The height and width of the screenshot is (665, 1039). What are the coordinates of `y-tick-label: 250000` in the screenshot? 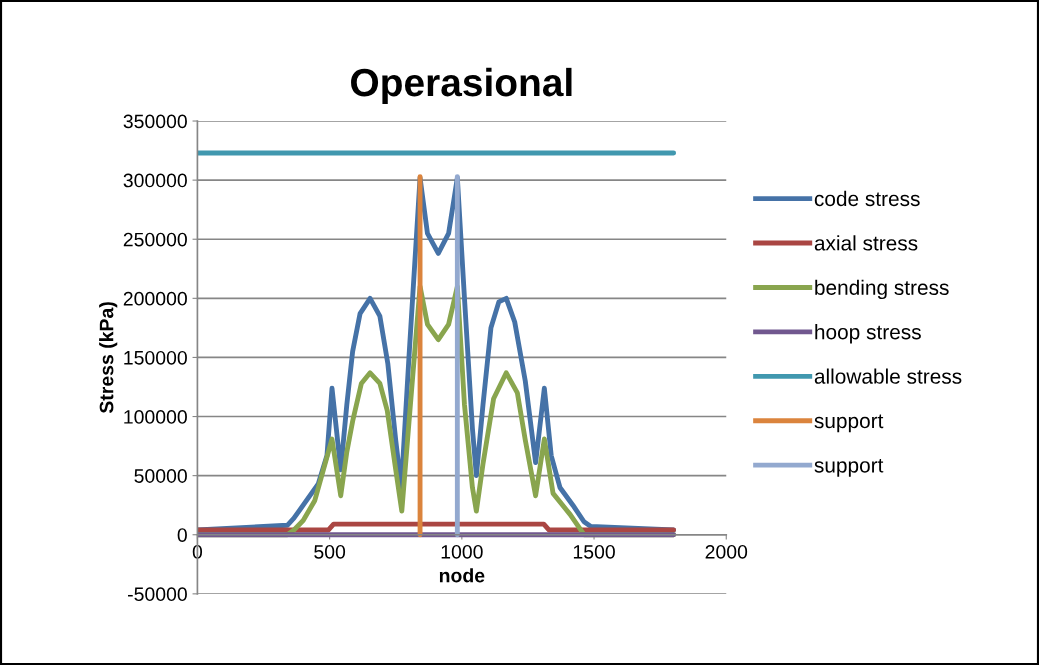 It's located at (155, 239).